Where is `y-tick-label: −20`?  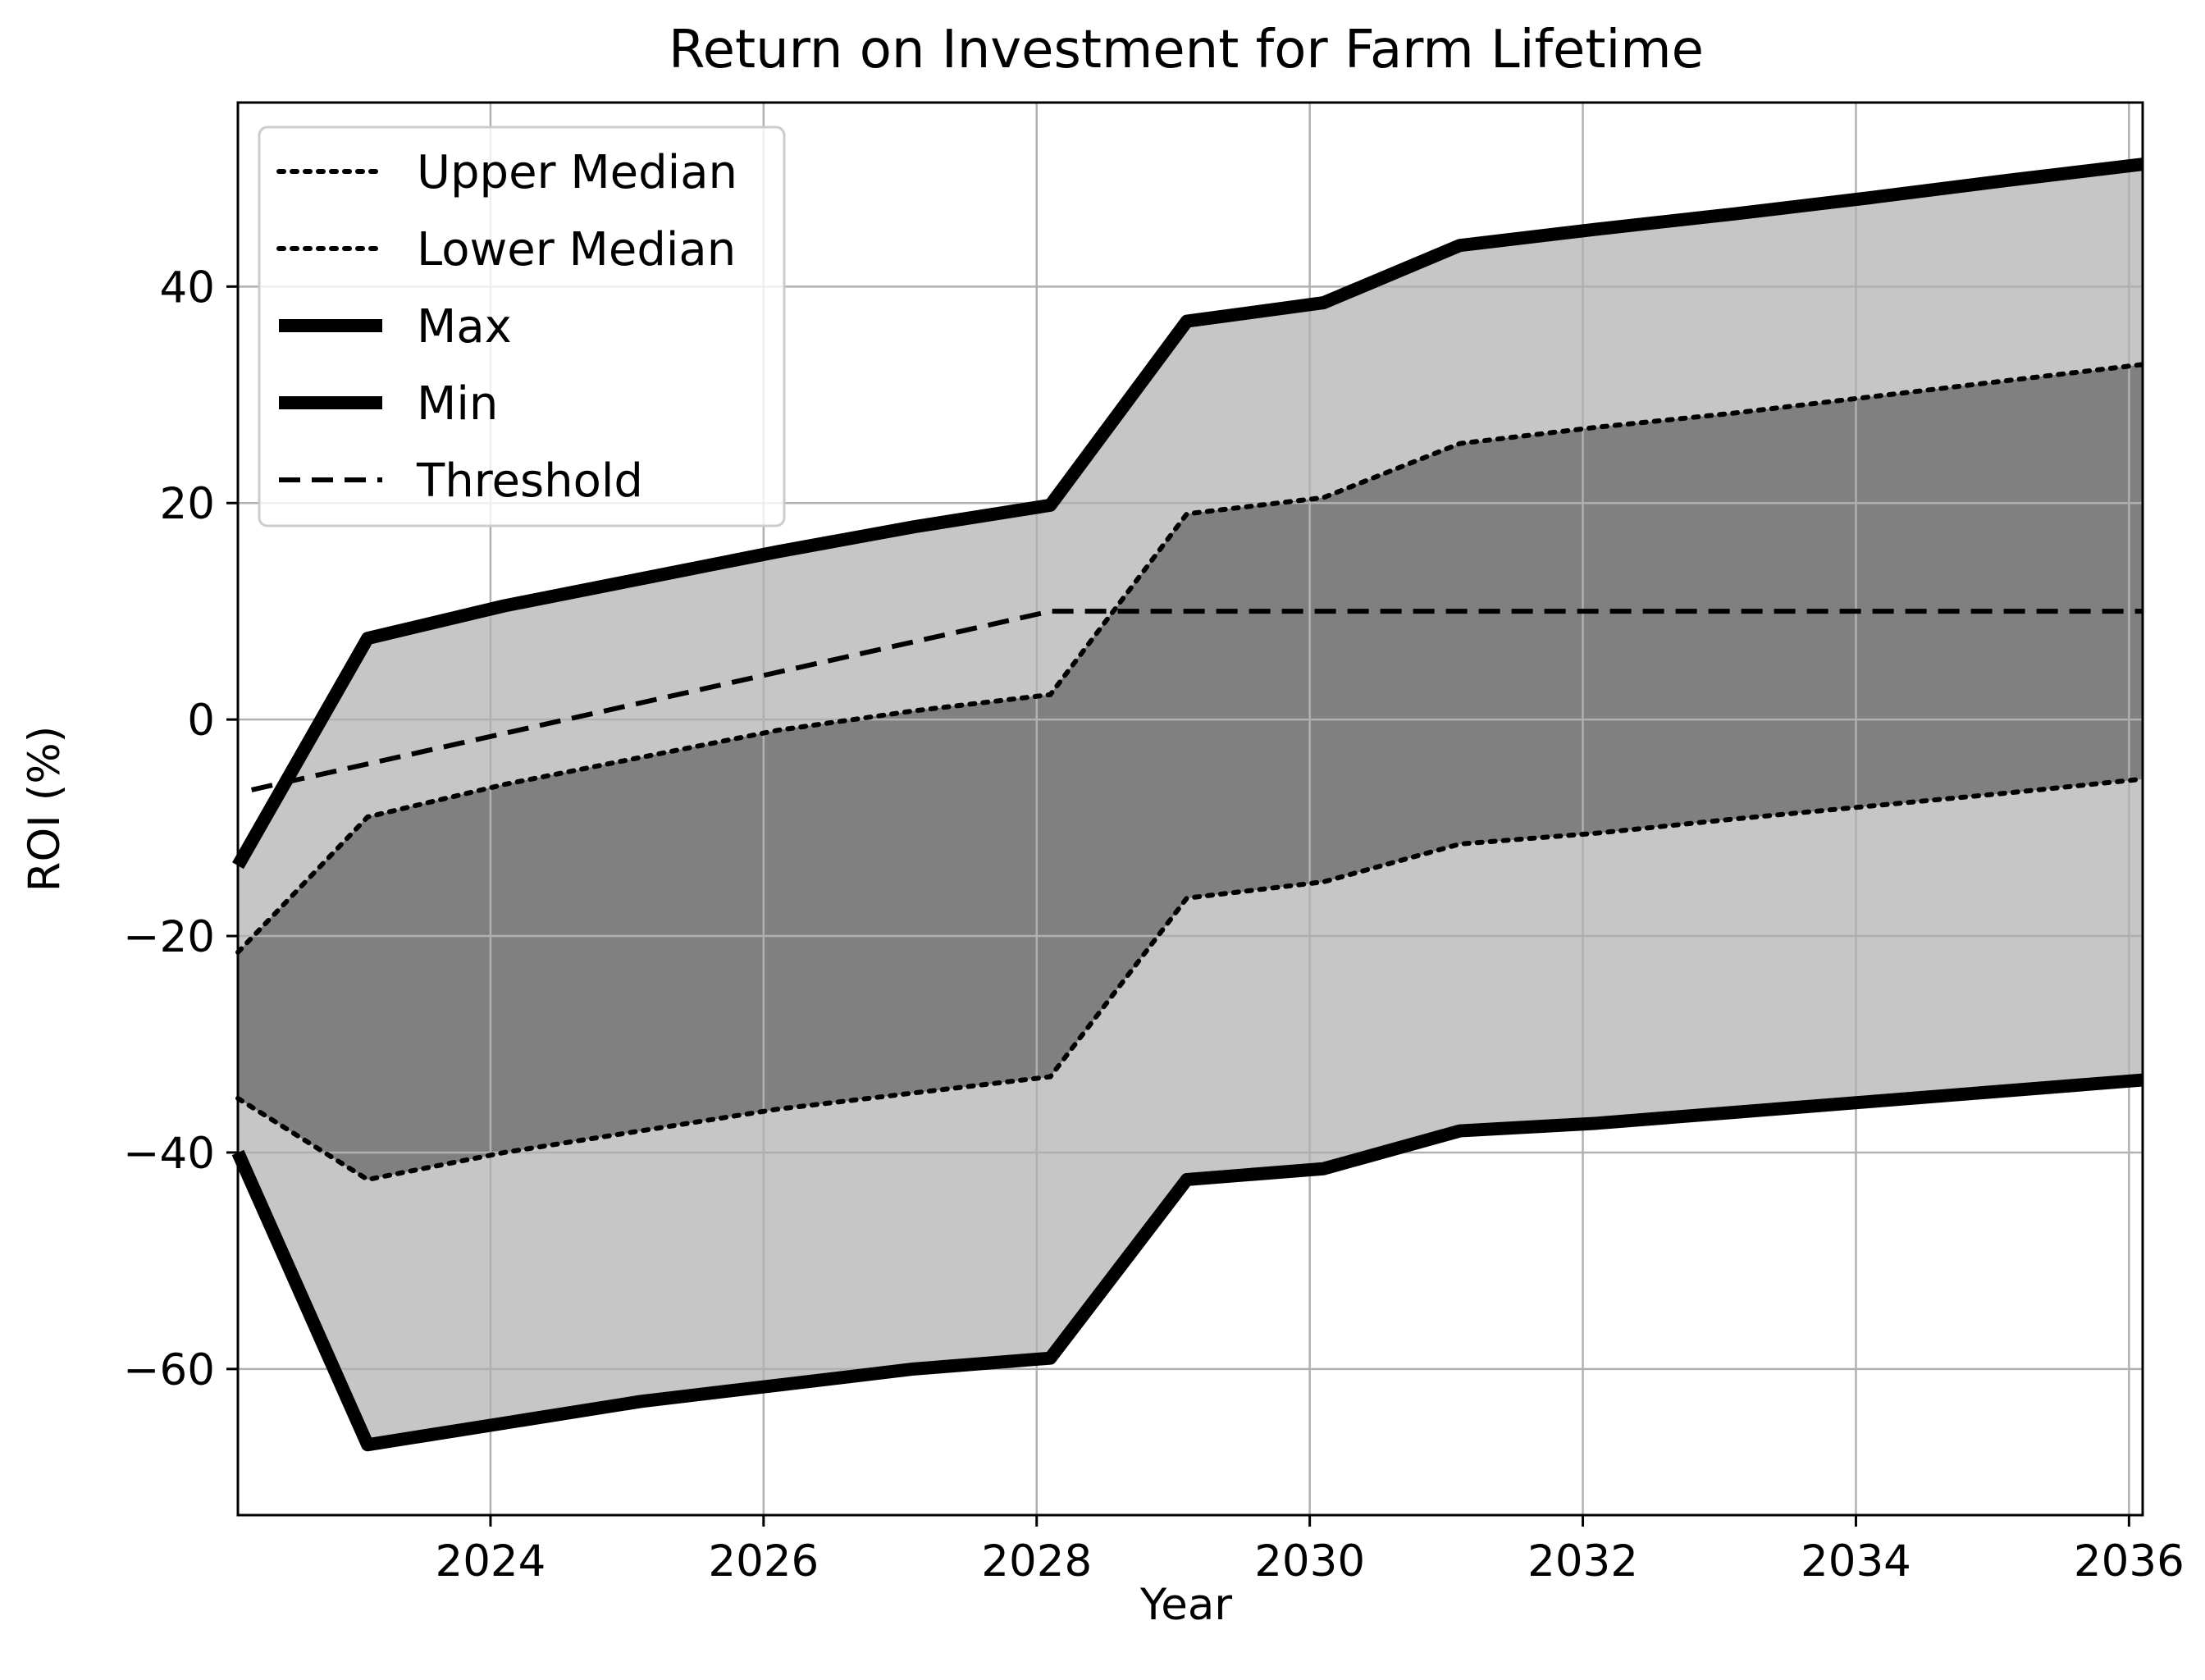 y-tick-label: −20 is located at coordinates (169, 937).